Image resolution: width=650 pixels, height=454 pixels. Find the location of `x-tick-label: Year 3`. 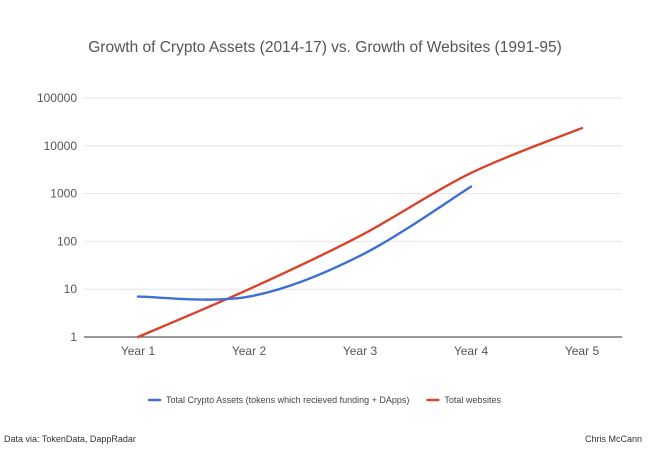

x-tick-label: Year 3 is located at coordinates (360, 351).